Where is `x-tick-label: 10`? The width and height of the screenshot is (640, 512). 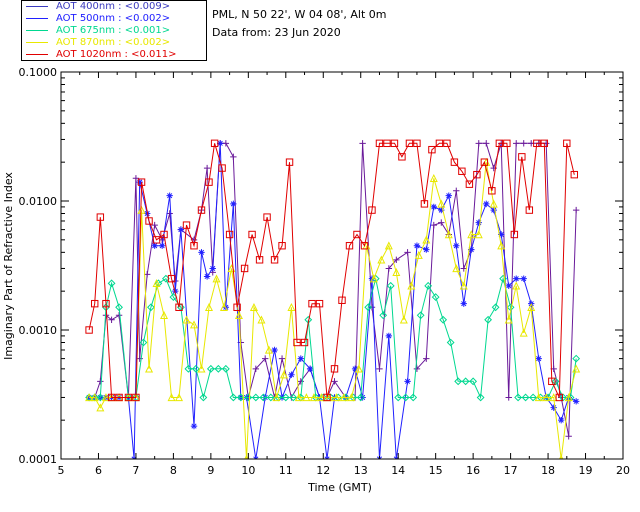 x-tick-label: 10 is located at coordinates (248, 470).